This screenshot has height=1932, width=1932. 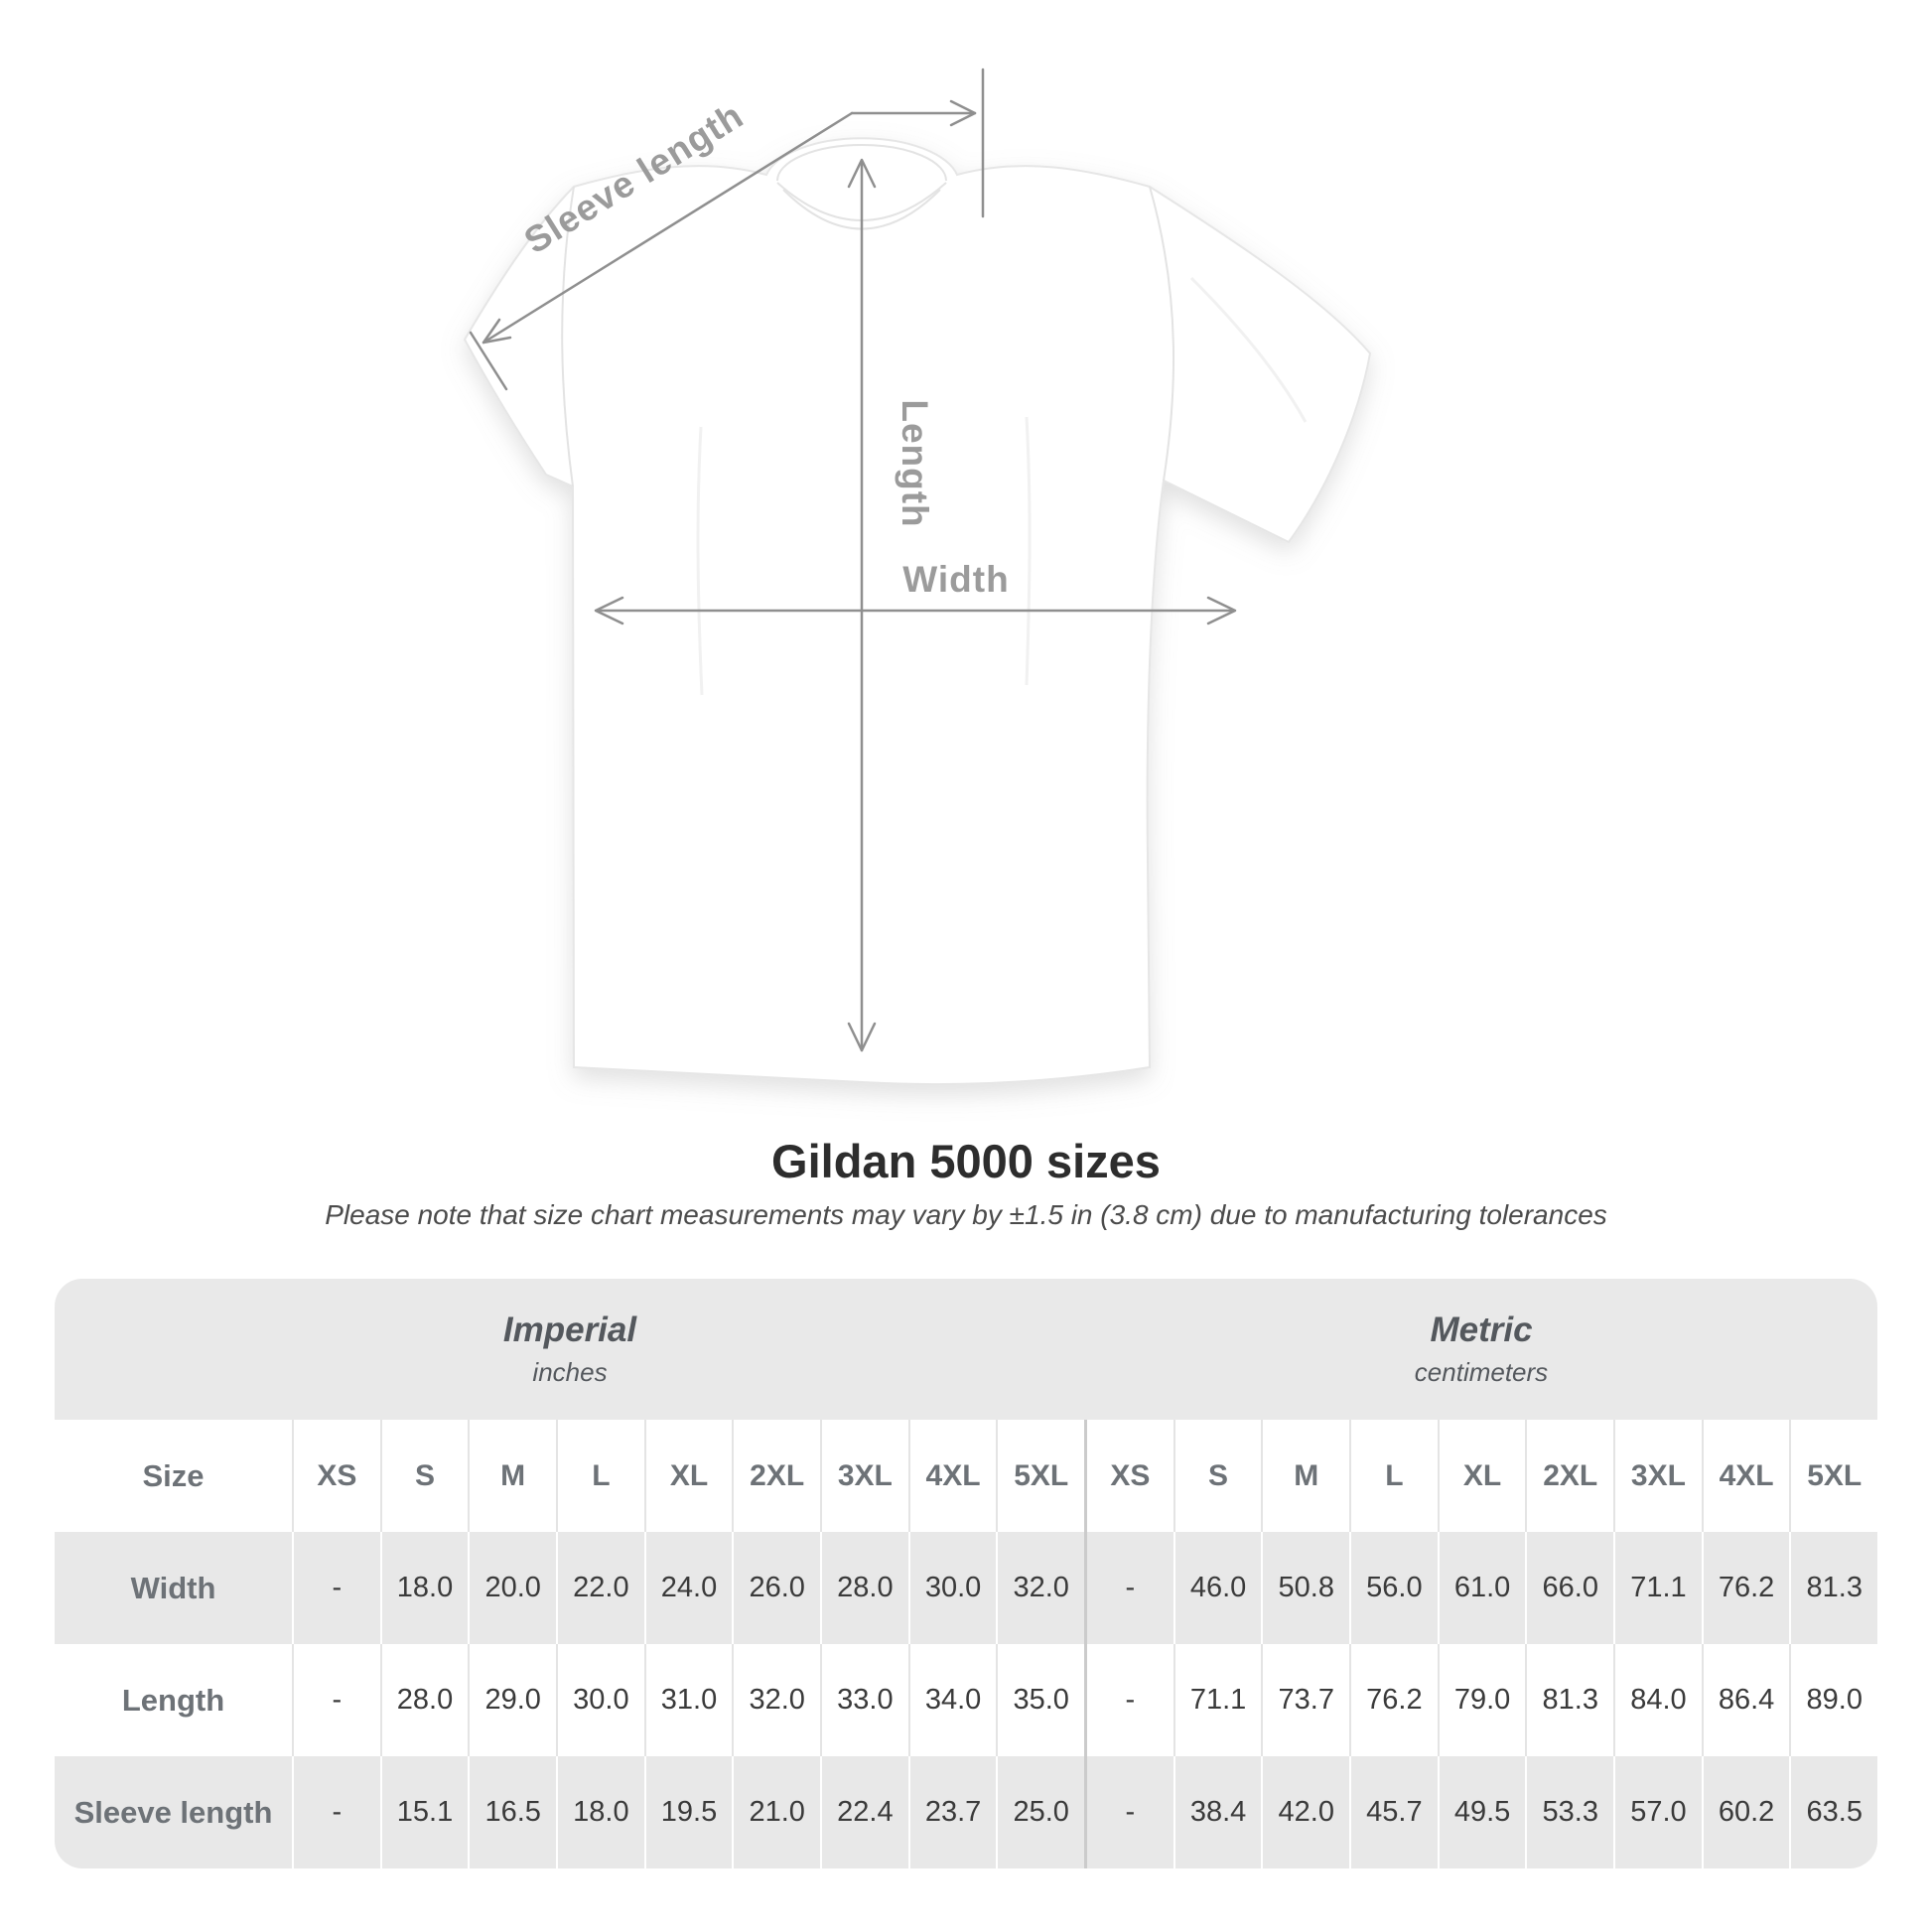 I want to click on size-column-header: Size, so click(x=173, y=1475).